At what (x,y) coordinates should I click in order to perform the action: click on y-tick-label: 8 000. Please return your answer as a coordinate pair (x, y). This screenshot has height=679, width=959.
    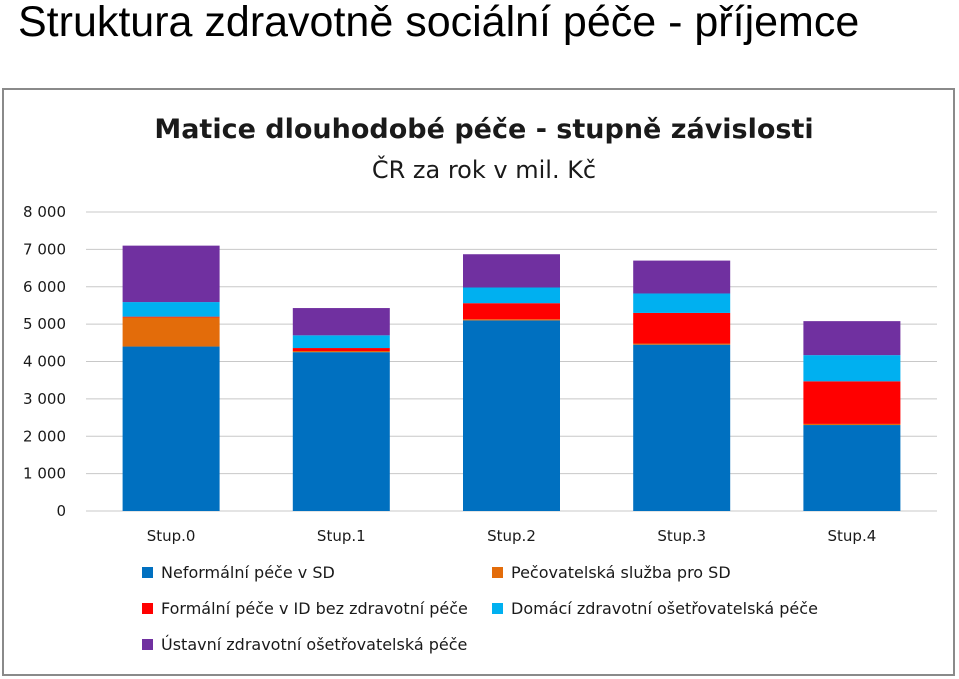
    Looking at the image, I should click on (44, 212).